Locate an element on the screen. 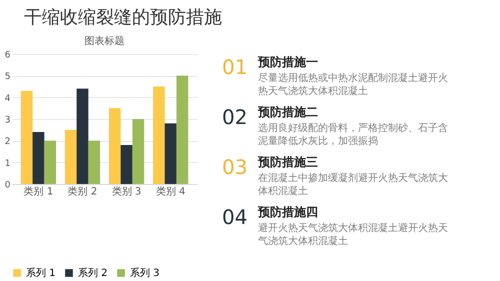 The width and height of the screenshot is (500, 281). text: 在混凝土中掺加缓凝剂避开火热天气浇筑大体积混凝土 is located at coordinates (353, 184).